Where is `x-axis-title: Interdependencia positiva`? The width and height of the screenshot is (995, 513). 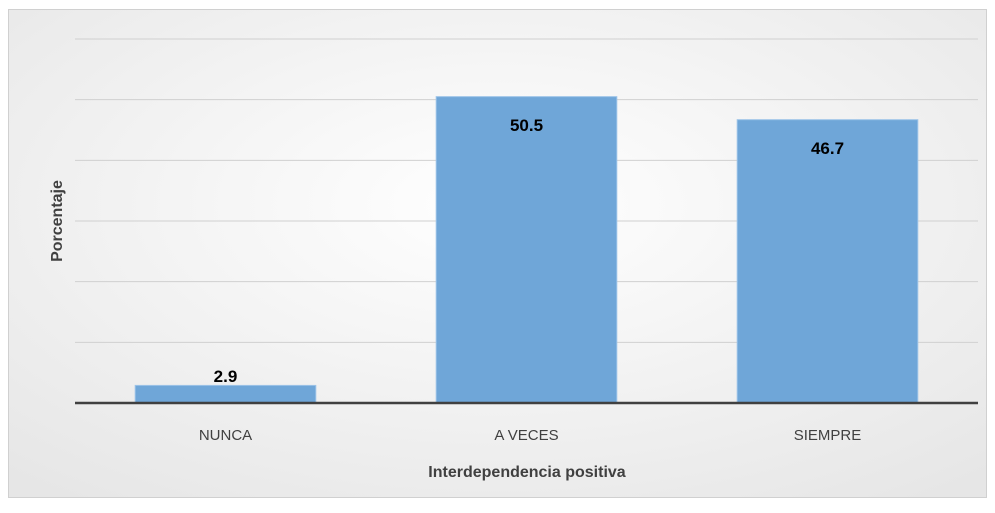
x-axis-title: Interdependencia positiva is located at coordinates (526, 472).